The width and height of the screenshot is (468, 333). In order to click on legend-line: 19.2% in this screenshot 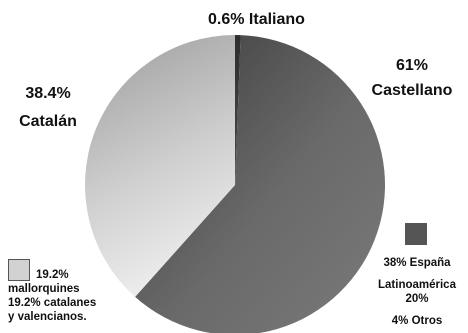, I will do `click(52, 275)`.